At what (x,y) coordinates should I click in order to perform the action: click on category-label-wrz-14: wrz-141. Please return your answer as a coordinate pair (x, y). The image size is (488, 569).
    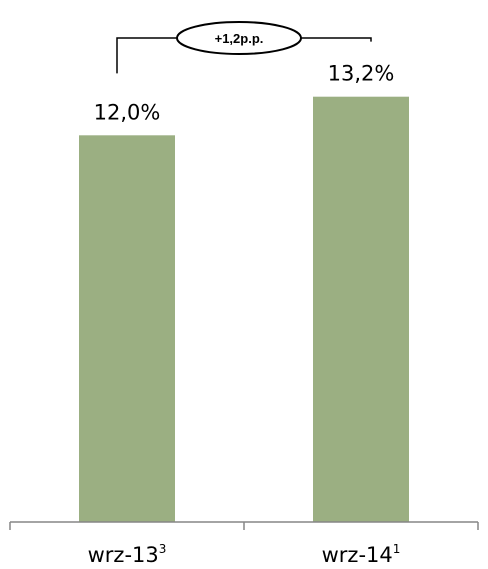
    Looking at the image, I should click on (361, 554).